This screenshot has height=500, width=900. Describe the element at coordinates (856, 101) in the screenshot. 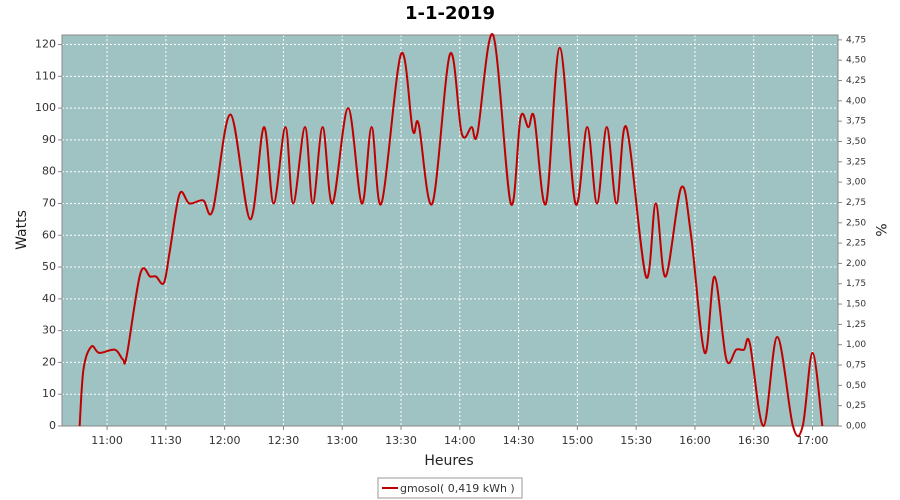

I see `y2-tick-label: 4,00` at that location.